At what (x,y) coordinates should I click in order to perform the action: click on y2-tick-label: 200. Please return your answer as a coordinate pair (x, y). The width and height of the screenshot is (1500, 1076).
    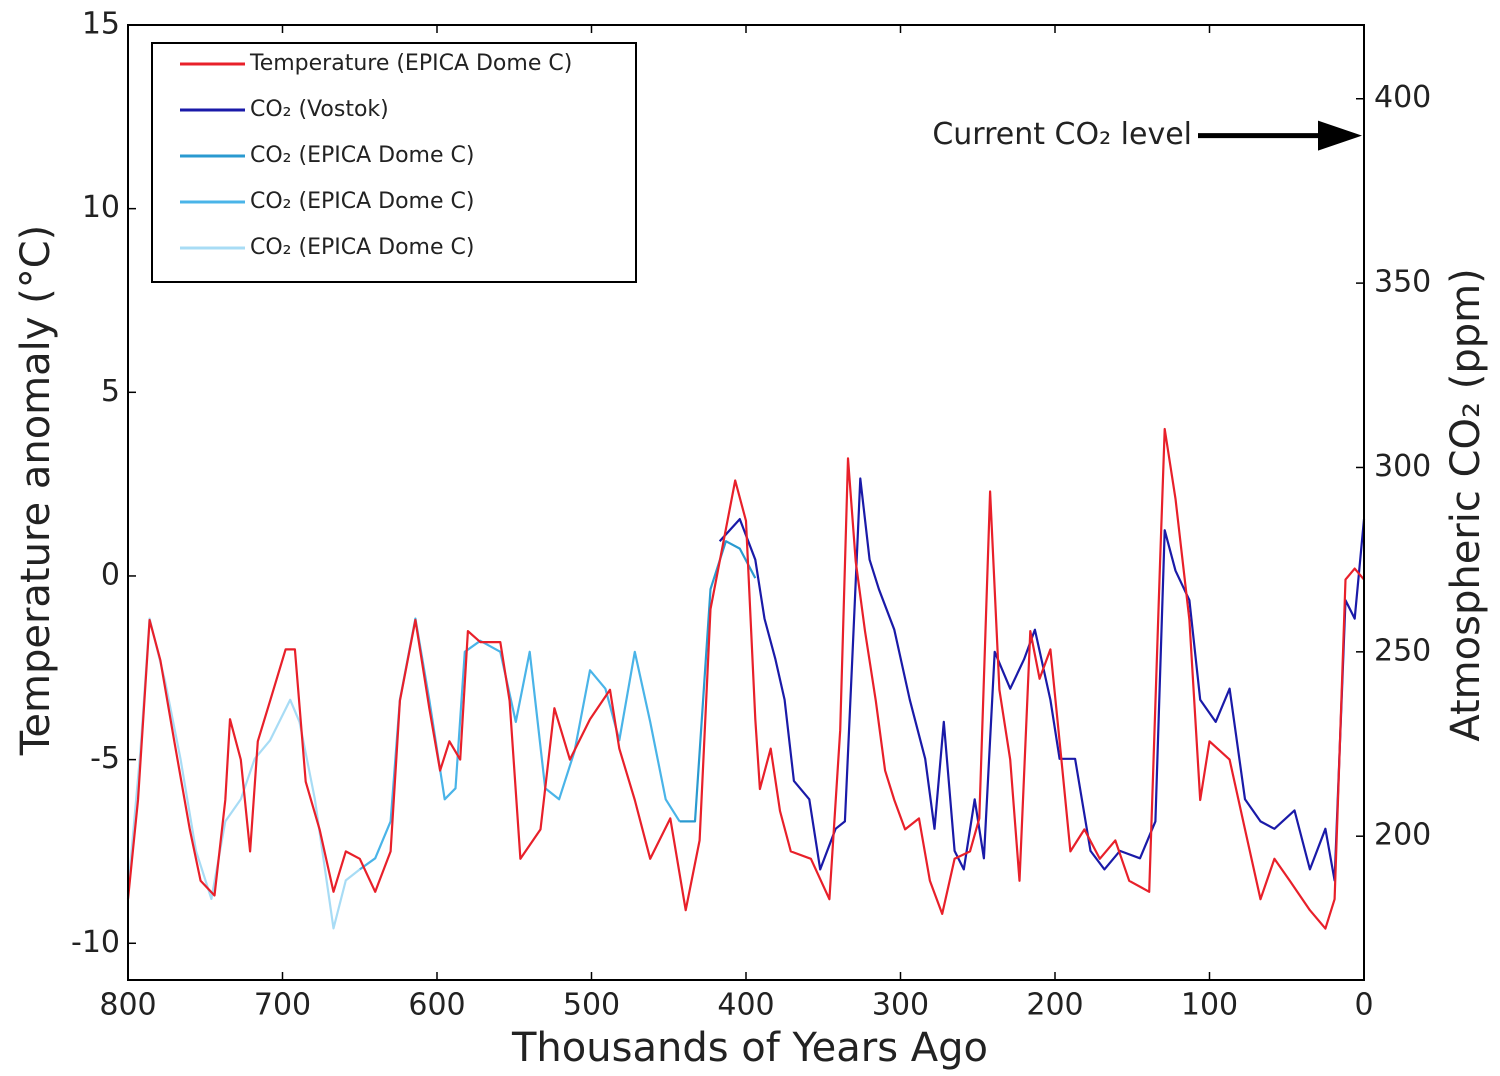
    Looking at the image, I should click on (1402, 835).